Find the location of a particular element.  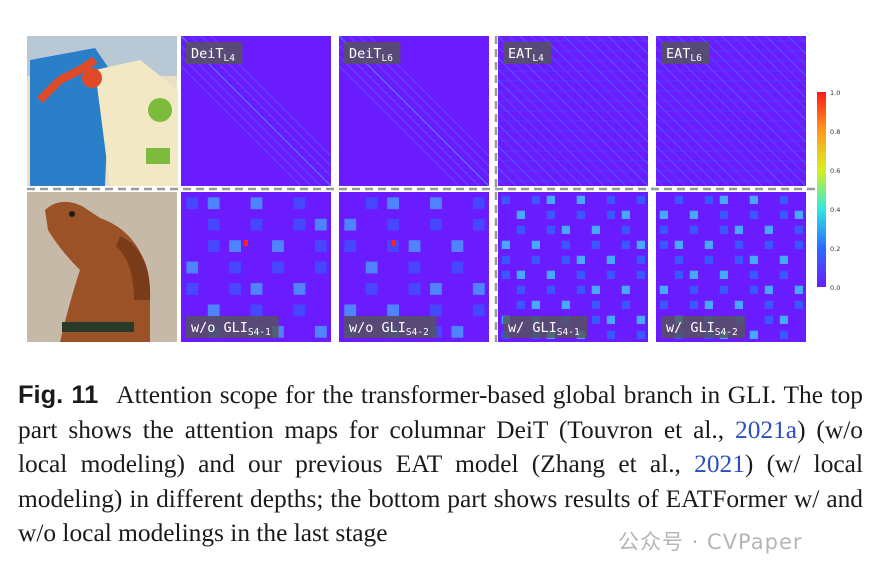

attention-map-top-1: DeiTL4 is located at coordinates (256, 111).